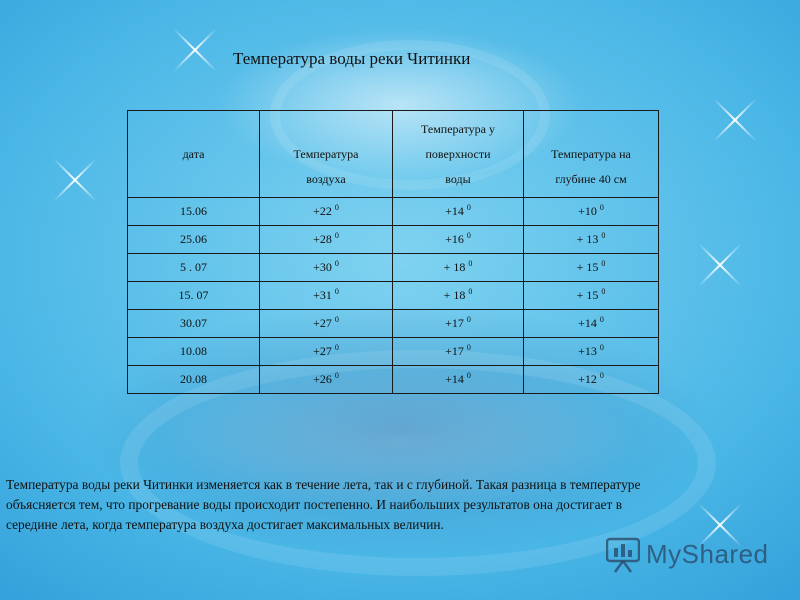 Image resolution: width=800 pixels, height=600 pixels. I want to click on myshared-logo: MyShared, so click(687, 554).